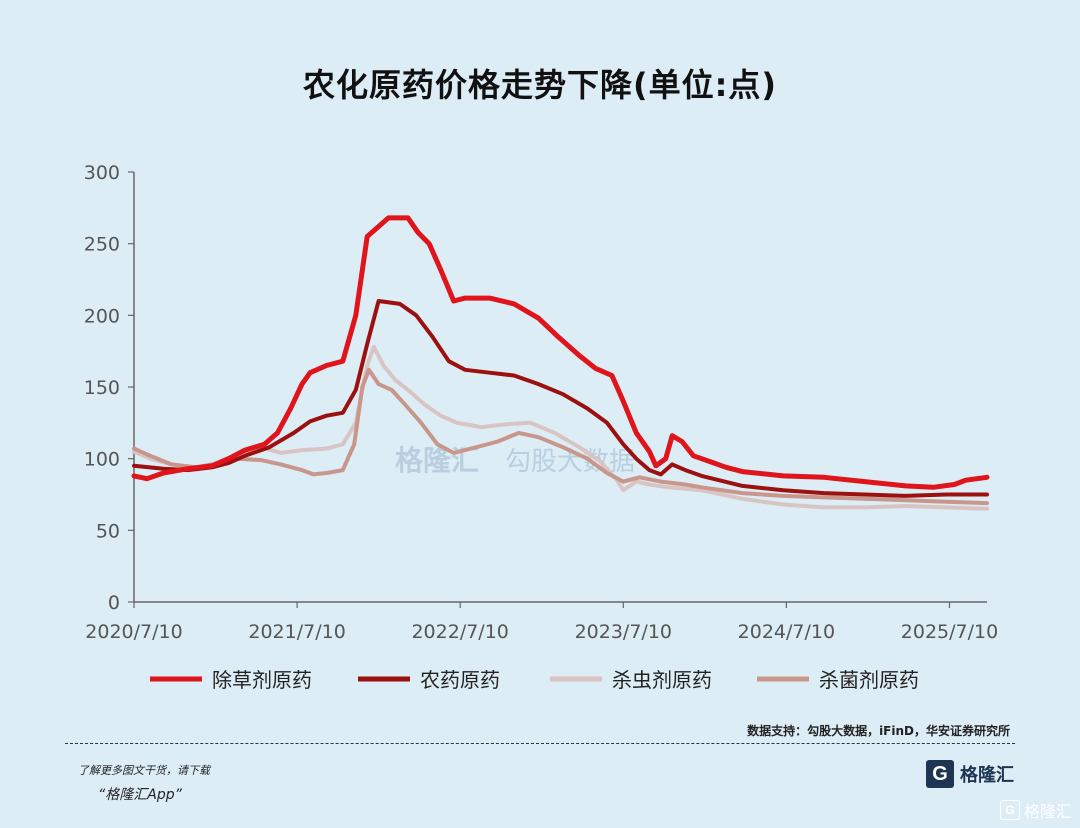  What do you see at coordinates (940, 774) in the screenshot?
I see `logo-icon: G` at bounding box center [940, 774].